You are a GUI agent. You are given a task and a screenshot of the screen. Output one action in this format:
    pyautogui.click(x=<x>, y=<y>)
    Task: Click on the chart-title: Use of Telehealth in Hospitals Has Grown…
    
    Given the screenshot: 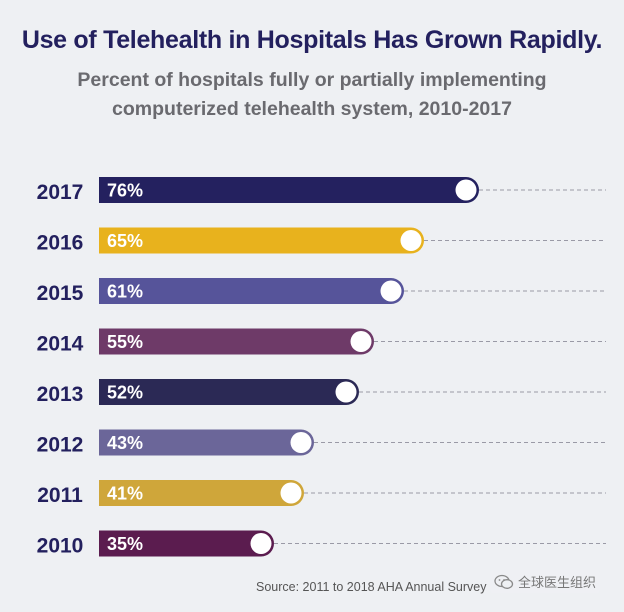 What is the action you would take?
    pyautogui.click(x=312, y=40)
    